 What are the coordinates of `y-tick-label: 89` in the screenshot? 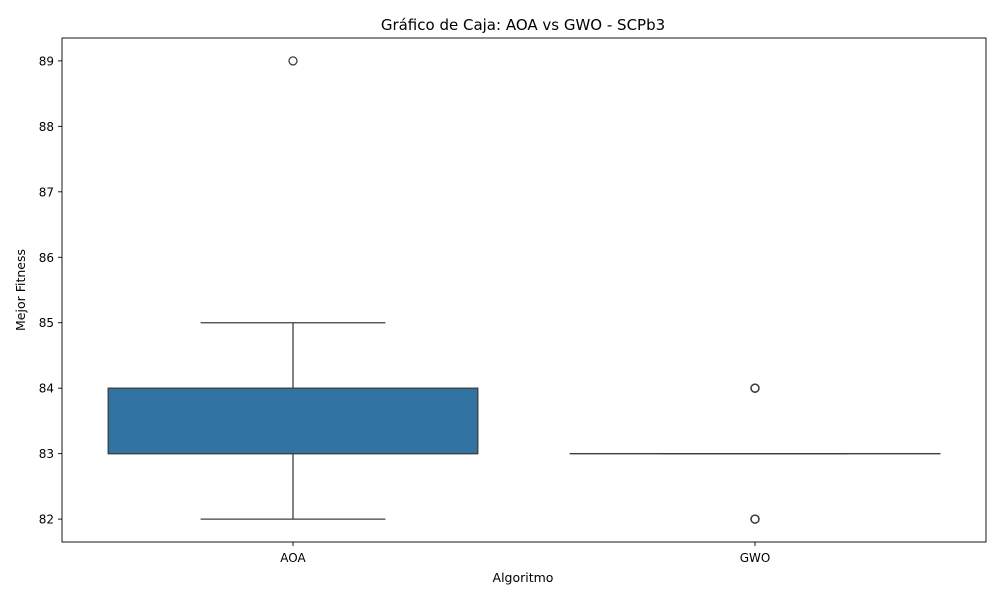 It's located at (46, 61).